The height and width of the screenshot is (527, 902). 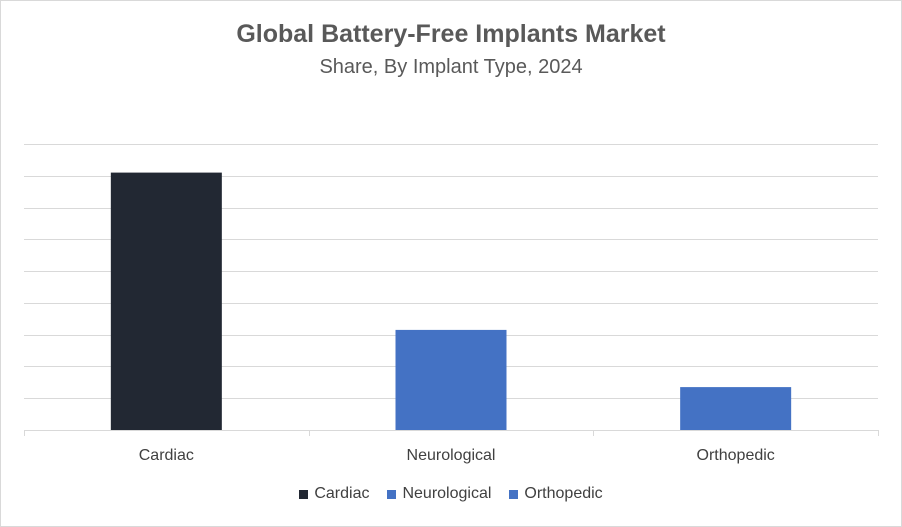 I want to click on chart-title: Global Battery-Free Implants Market, so click(x=451, y=34).